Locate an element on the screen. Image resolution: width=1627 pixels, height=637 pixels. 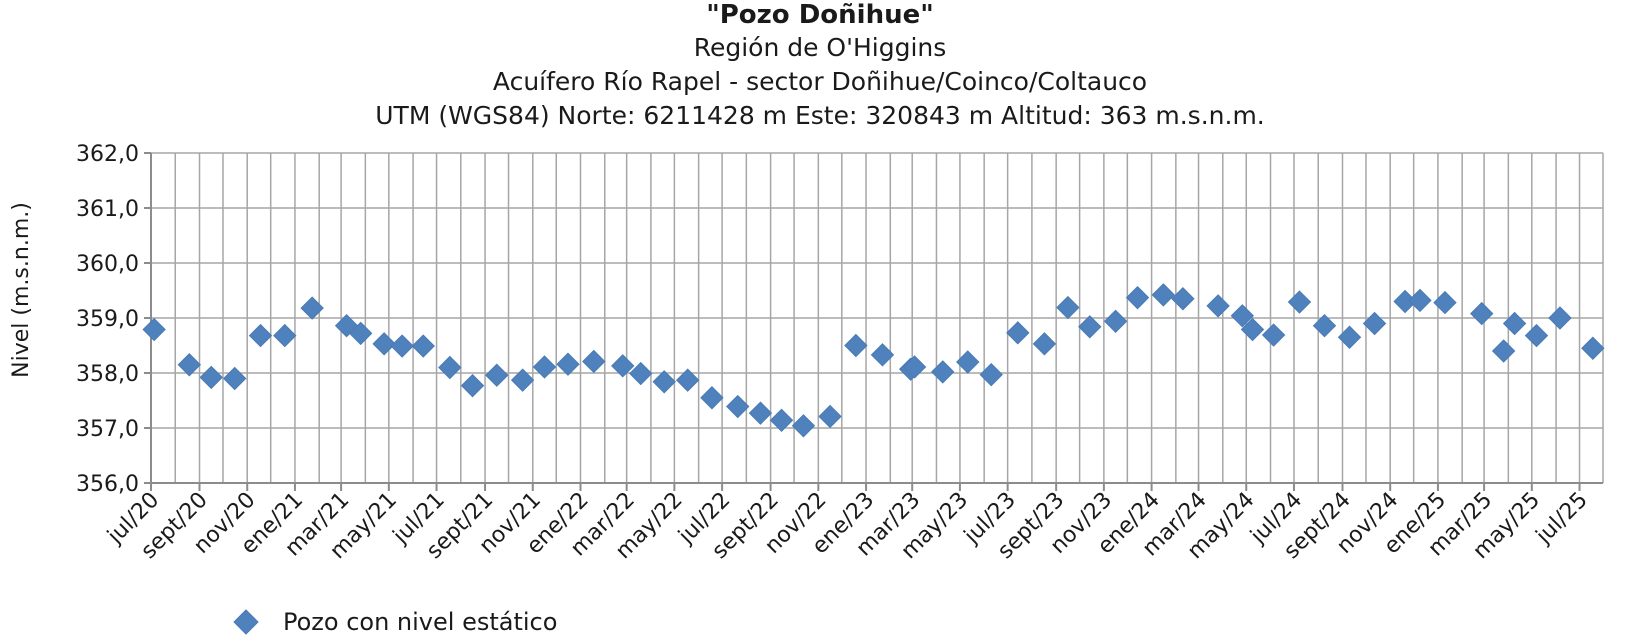
y-axis-ticks: 356,0 357,0 358,0 359,0 360,0 361,0 362,0 is located at coordinates (113, 319).